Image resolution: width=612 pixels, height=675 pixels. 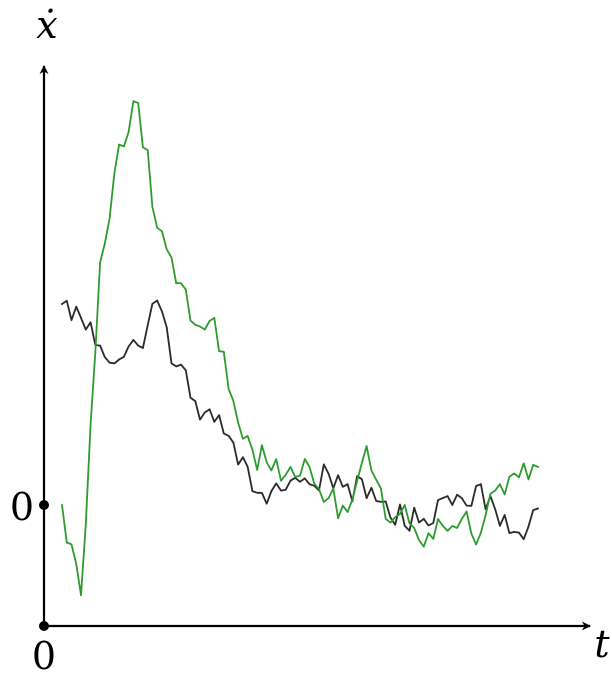 What do you see at coordinates (602, 644) in the screenshot?
I see `x-axis-label: t` at bounding box center [602, 644].